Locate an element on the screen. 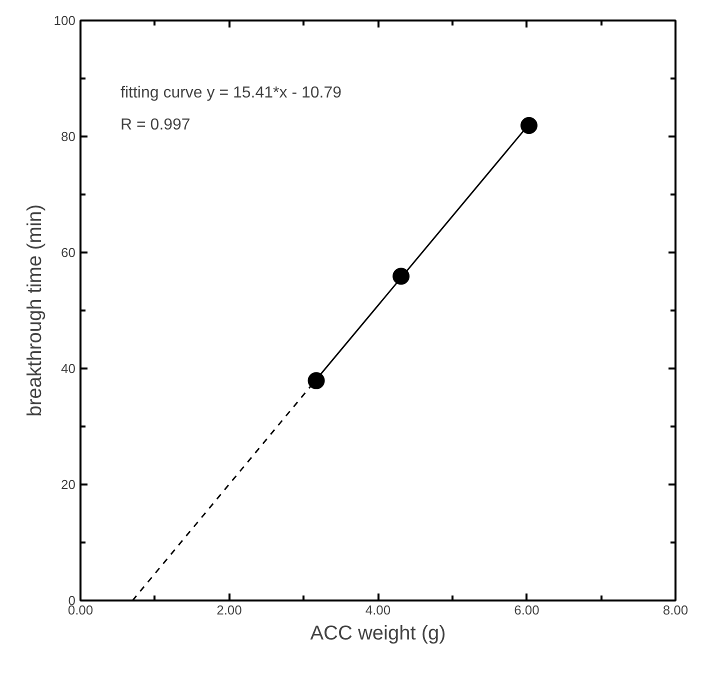 The height and width of the screenshot is (677, 715). y-tick-label: 20 is located at coordinates (68, 484).